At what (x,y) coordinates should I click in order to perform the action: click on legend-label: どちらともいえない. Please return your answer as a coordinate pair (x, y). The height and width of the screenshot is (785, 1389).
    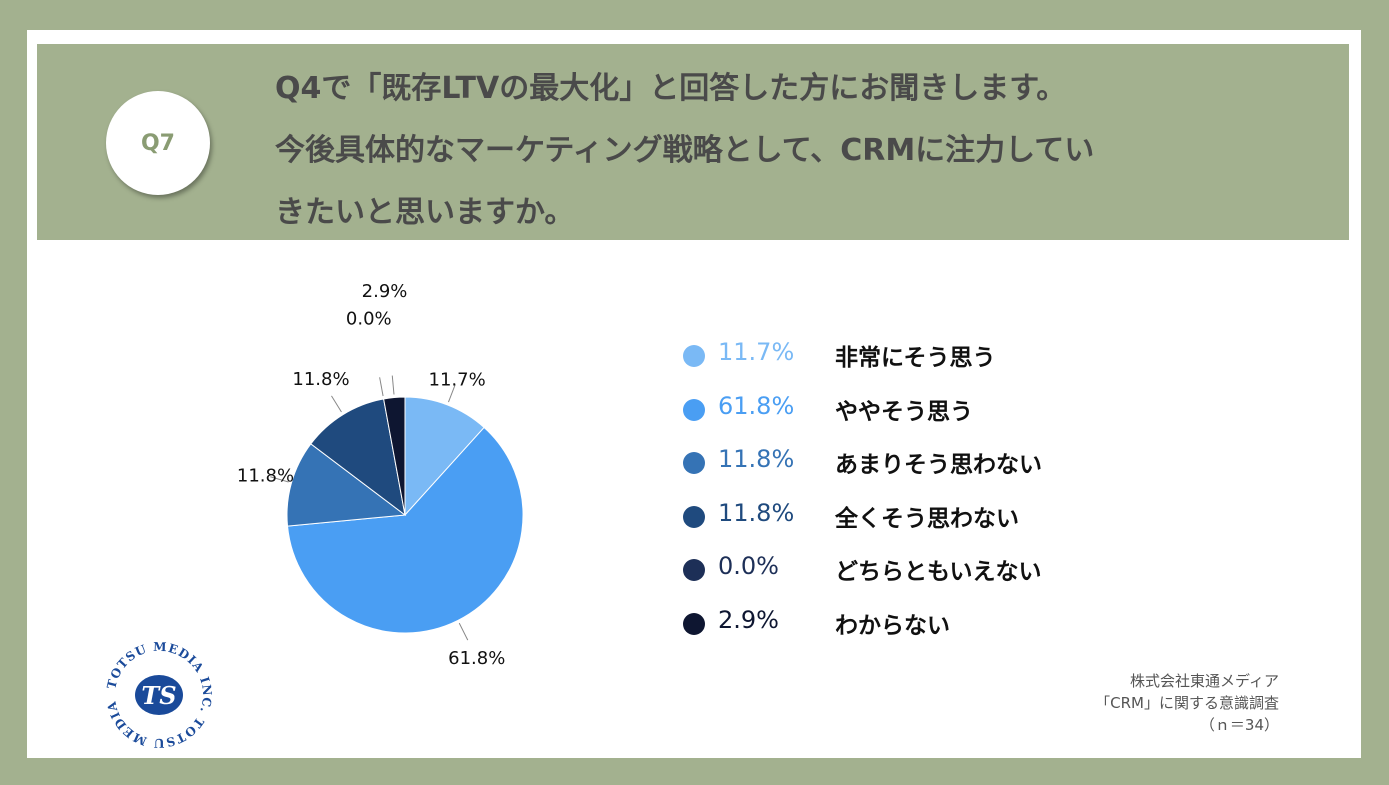
    Looking at the image, I should click on (938, 572).